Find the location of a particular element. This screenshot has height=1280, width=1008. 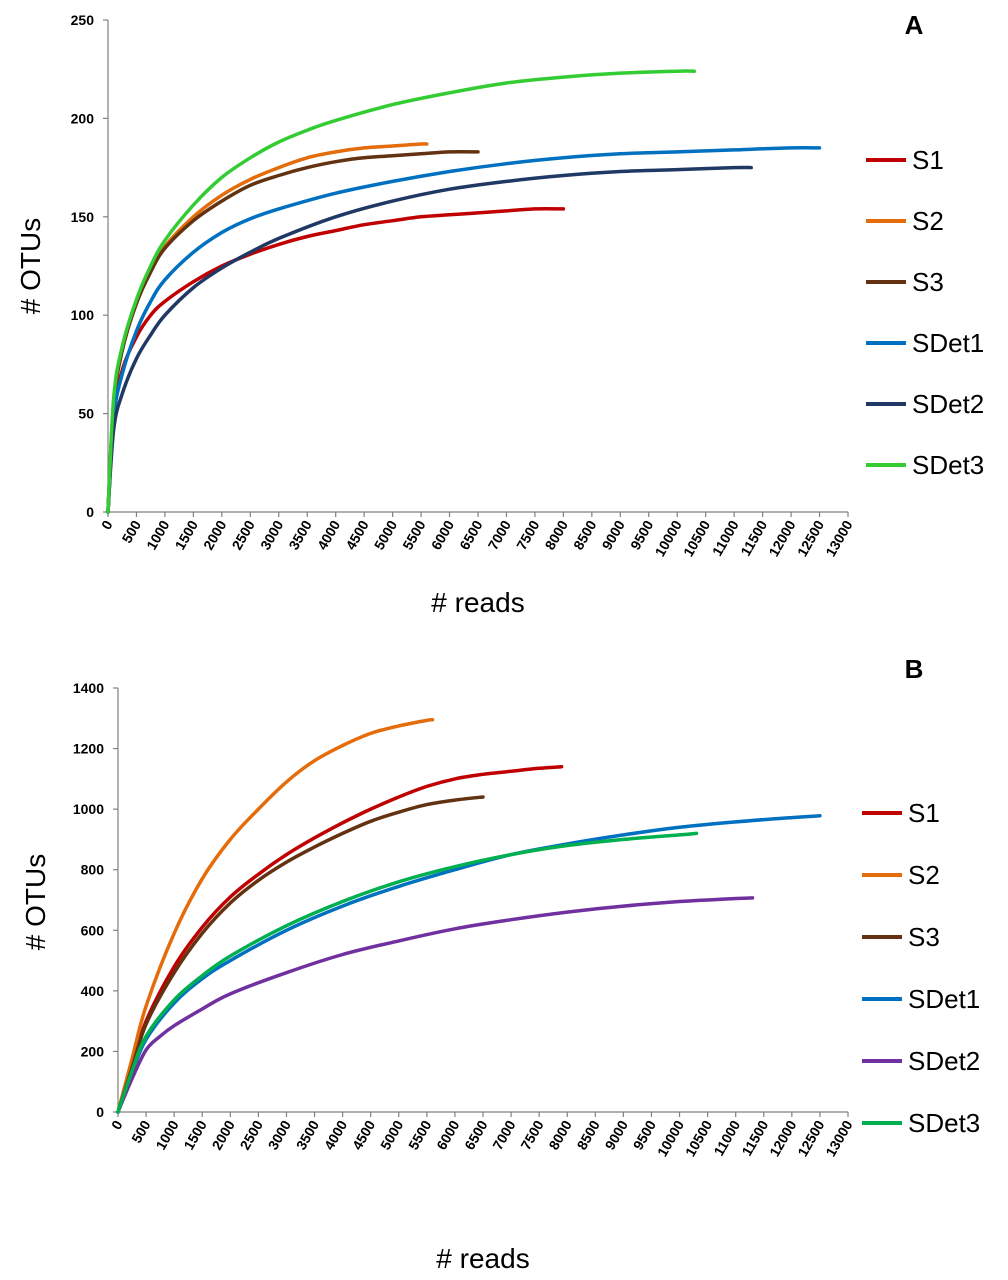

y-tick-label: 250 is located at coordinates (83, 20).